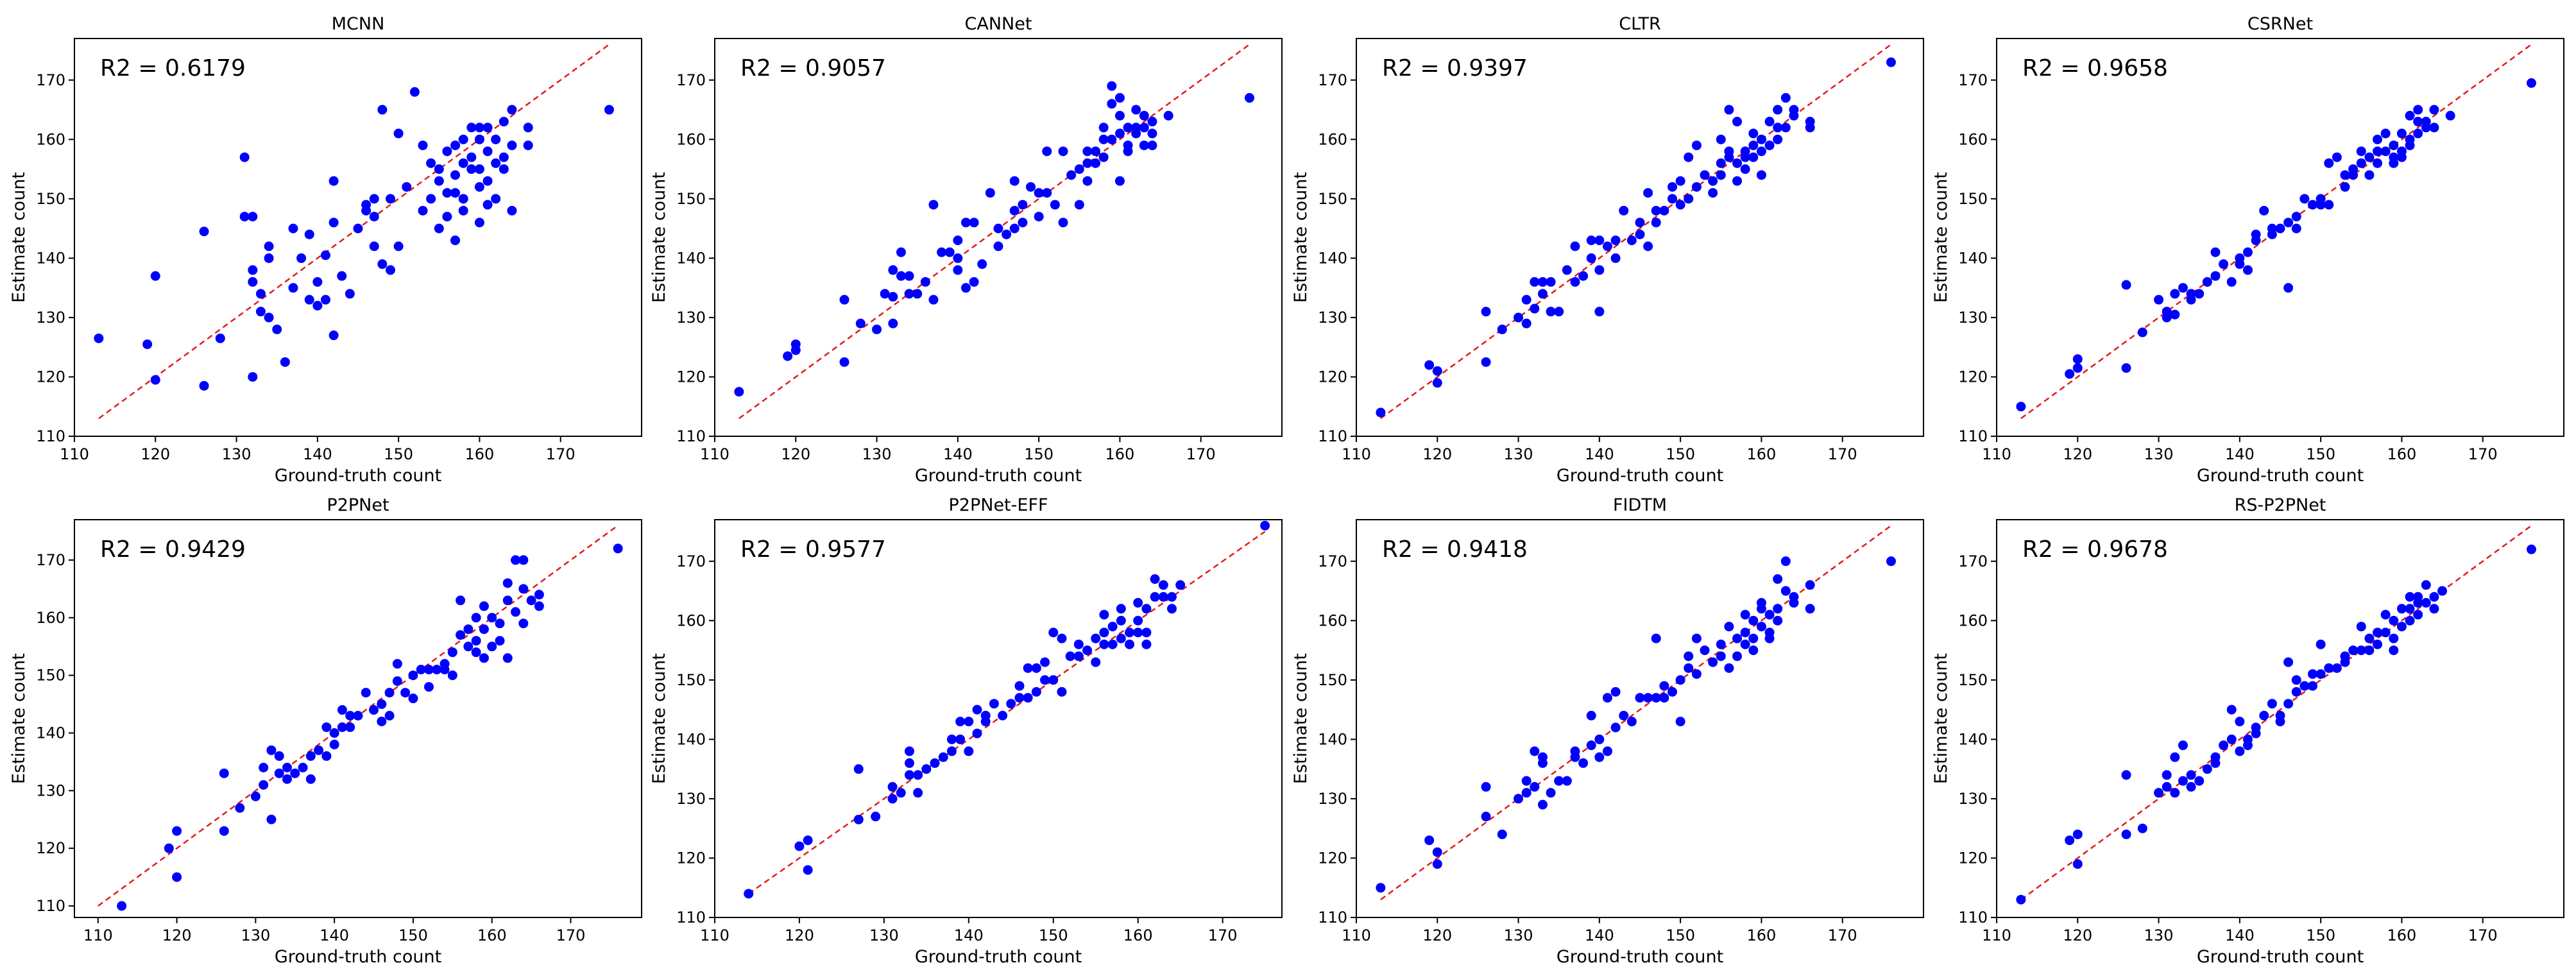 The image size is (2576, 972). Describe the element at coordinates (1640, 505) in the screenshot. I see `panel-title: FIDTM` at that location.